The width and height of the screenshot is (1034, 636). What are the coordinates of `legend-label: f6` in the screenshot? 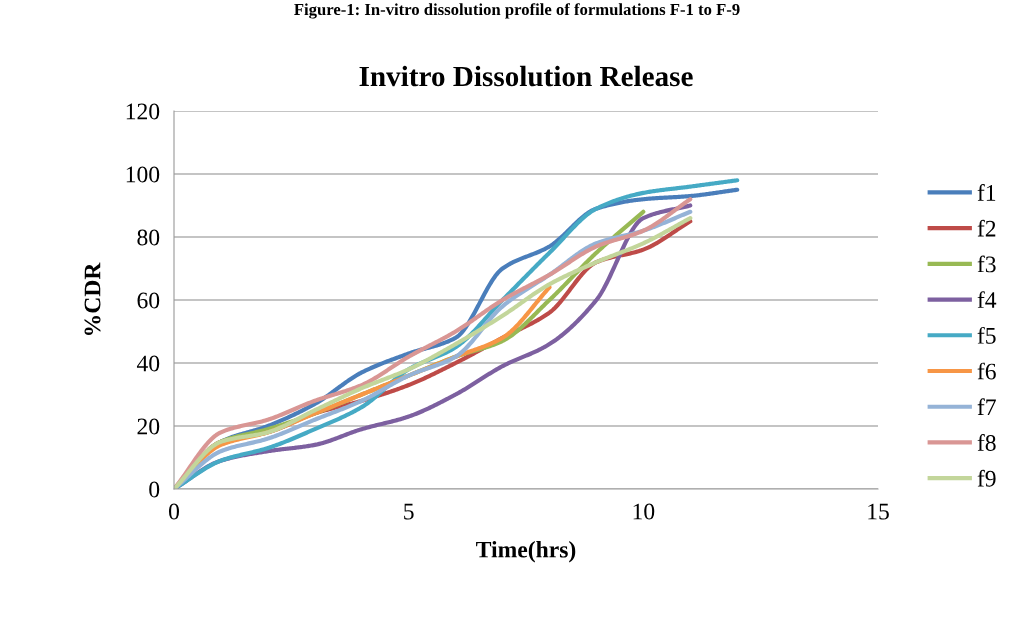 It's located at (986, 371).